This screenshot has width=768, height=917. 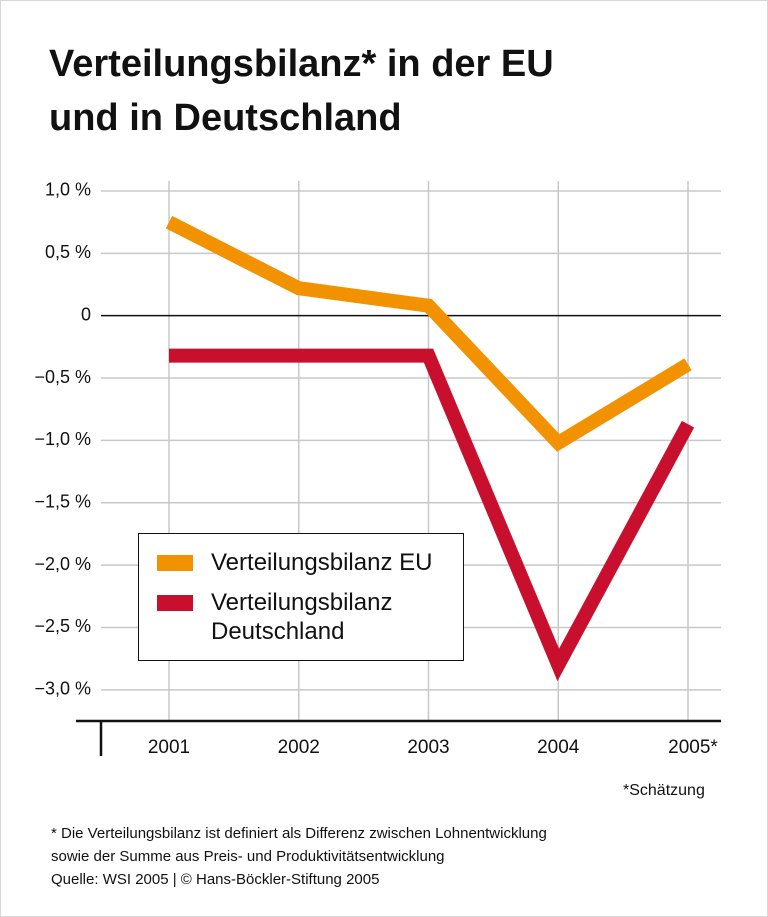 I want to click on x-tick-label: 2005*, so click(x=693, y=747).